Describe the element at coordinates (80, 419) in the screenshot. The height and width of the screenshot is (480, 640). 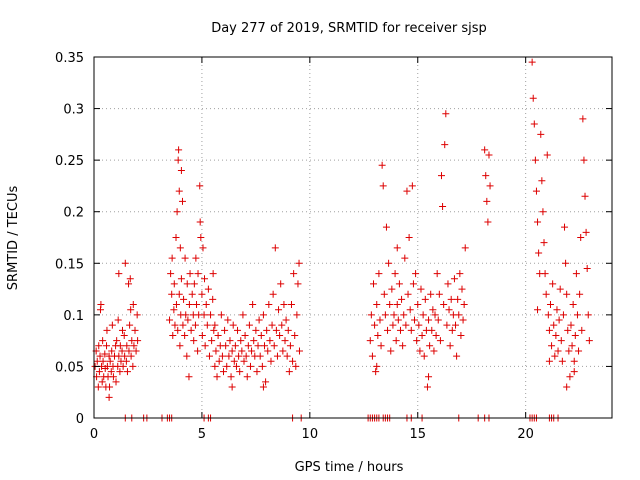
I see `y-tick-label: 0` at that location.